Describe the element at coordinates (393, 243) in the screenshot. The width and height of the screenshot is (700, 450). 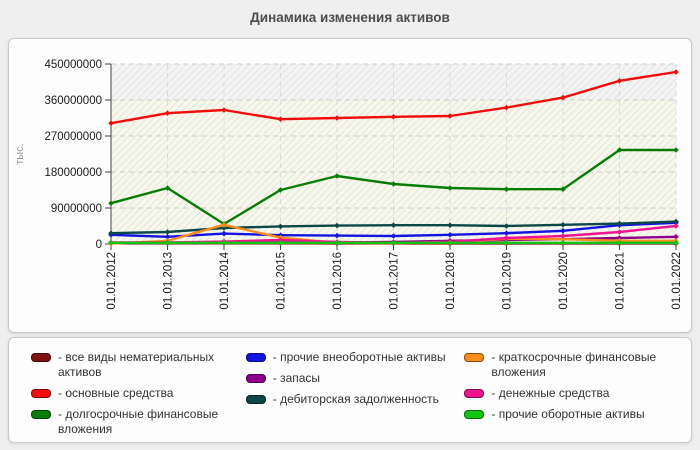
I see `series-markers-other_current_assets` at that location.